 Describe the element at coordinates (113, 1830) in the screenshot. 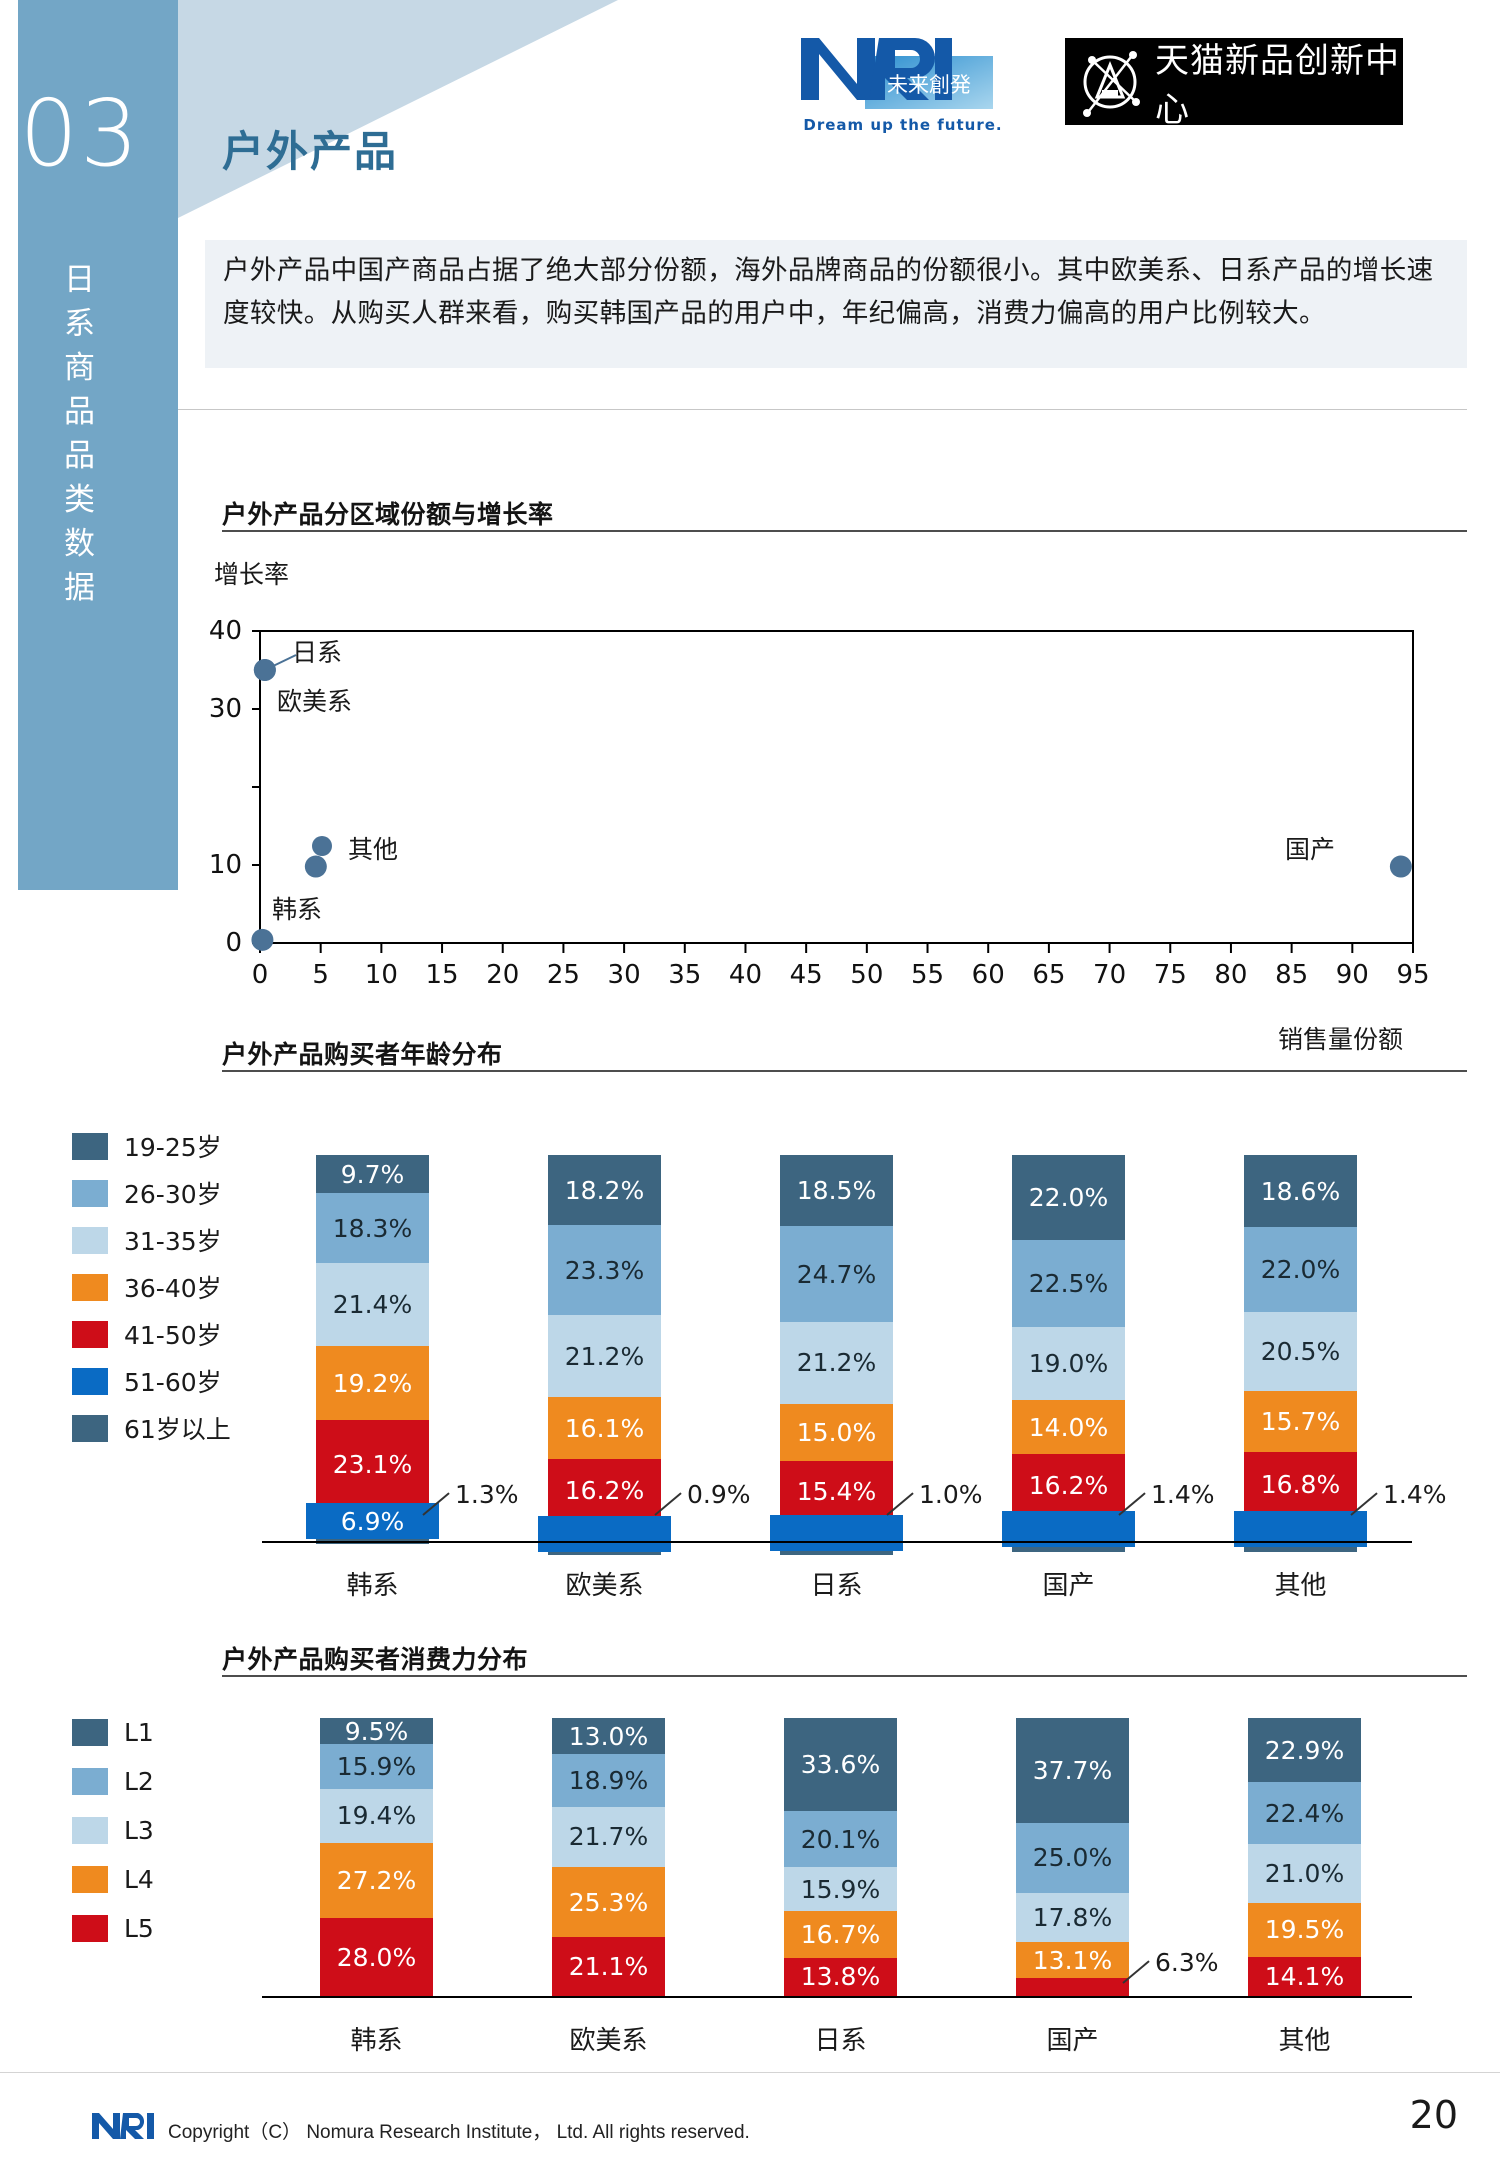

I see `legend-item: L3` at that location.